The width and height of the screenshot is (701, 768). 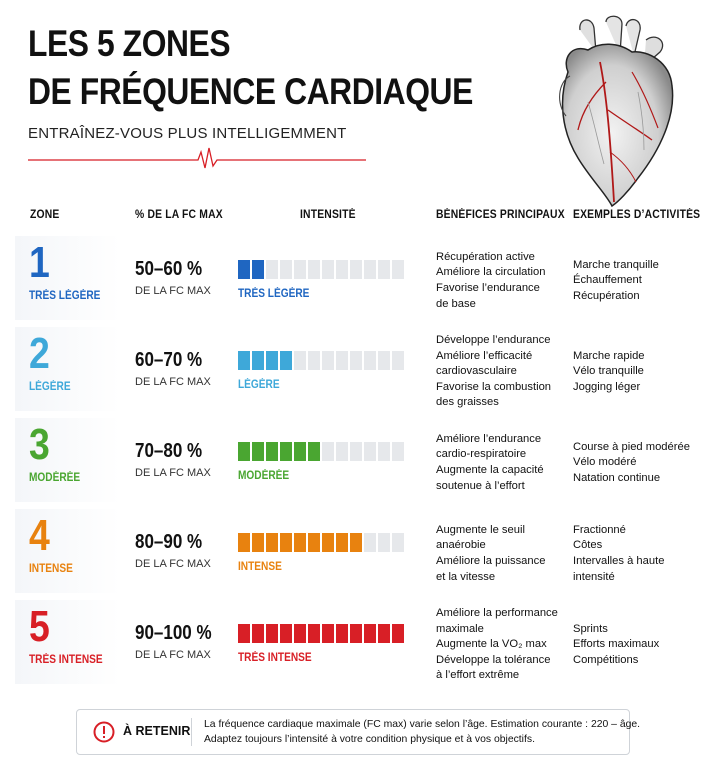 What do you see at coordinates (173, 633) in the screenshot?
I see `fc-percentage: 90–100 %` at bounding box center [173, 633].